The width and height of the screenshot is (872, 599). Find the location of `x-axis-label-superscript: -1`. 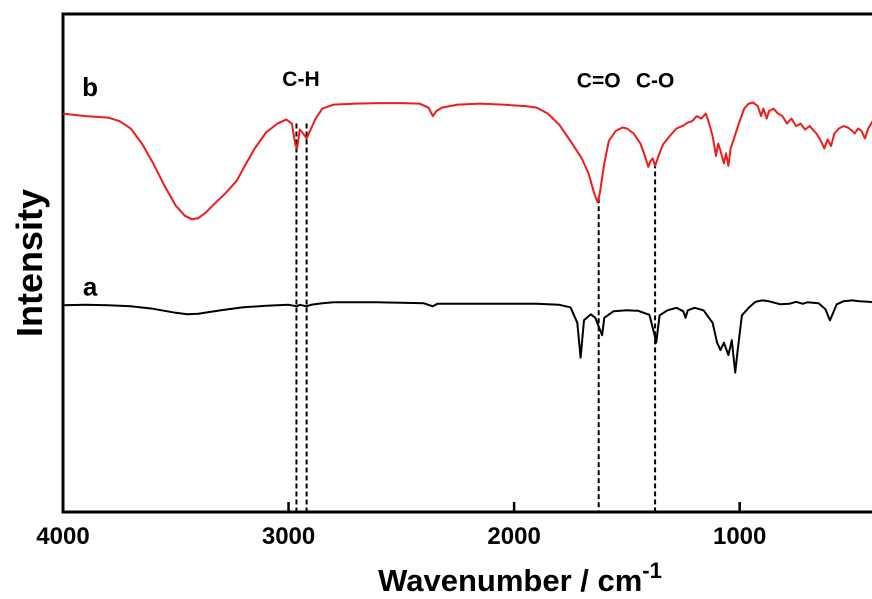

x-axis-label-superscript: -1 is located at coordinates (652, 570).